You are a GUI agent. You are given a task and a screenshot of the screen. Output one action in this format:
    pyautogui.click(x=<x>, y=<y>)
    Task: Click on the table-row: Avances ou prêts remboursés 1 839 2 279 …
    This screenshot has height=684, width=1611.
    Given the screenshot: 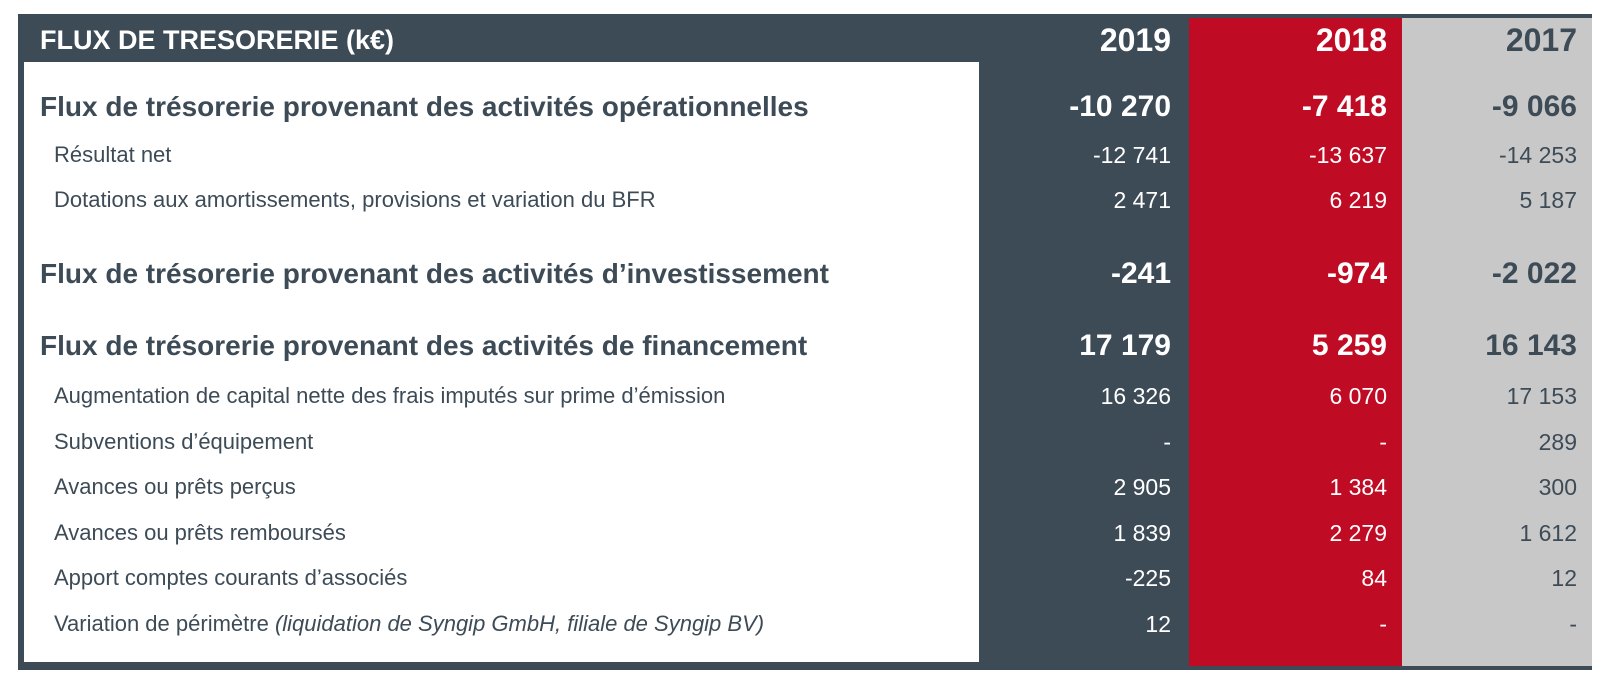 What is the action you would take?
    pyautogui.click(x=805, y=533)
    